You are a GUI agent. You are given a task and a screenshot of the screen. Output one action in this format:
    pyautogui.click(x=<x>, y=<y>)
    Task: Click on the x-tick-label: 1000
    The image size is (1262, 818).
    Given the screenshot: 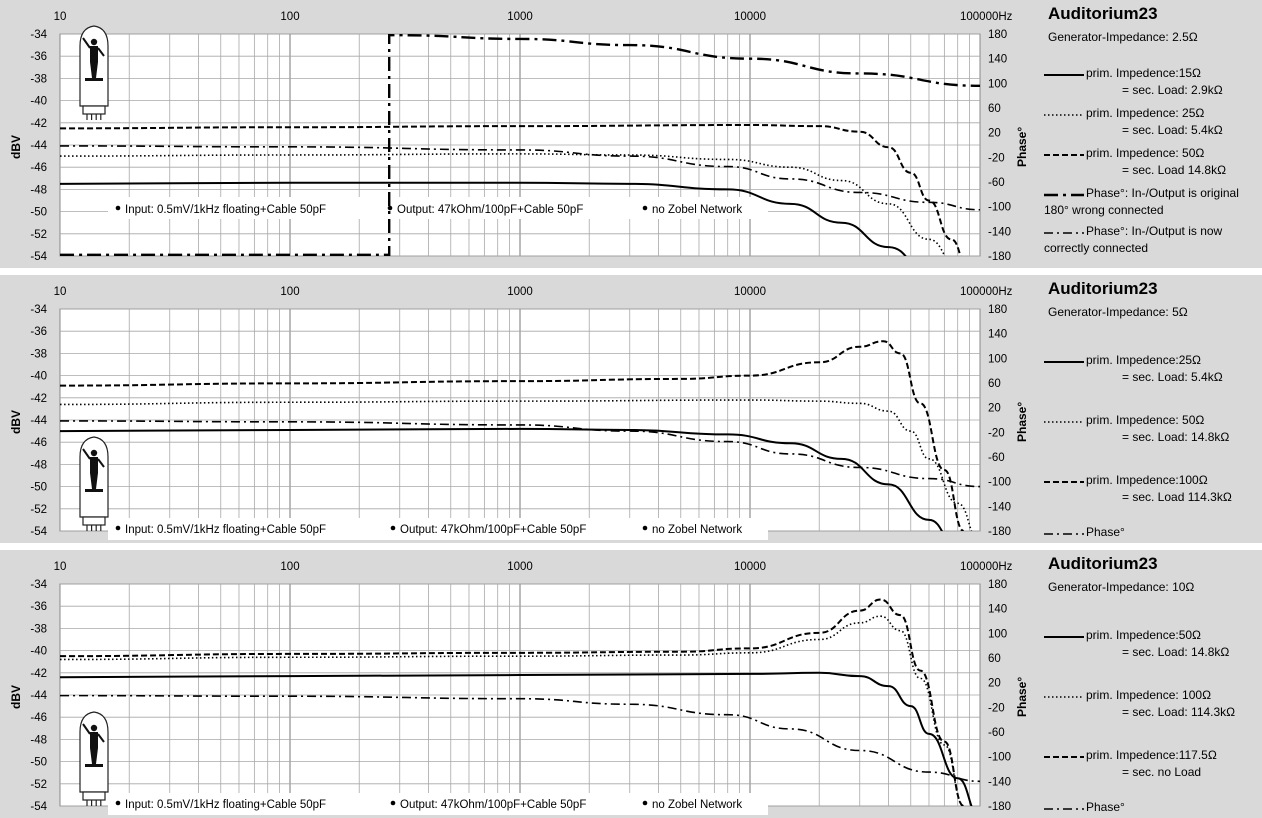 What is the action you would take?
    pyautogui.click(x=520, y=292)
    